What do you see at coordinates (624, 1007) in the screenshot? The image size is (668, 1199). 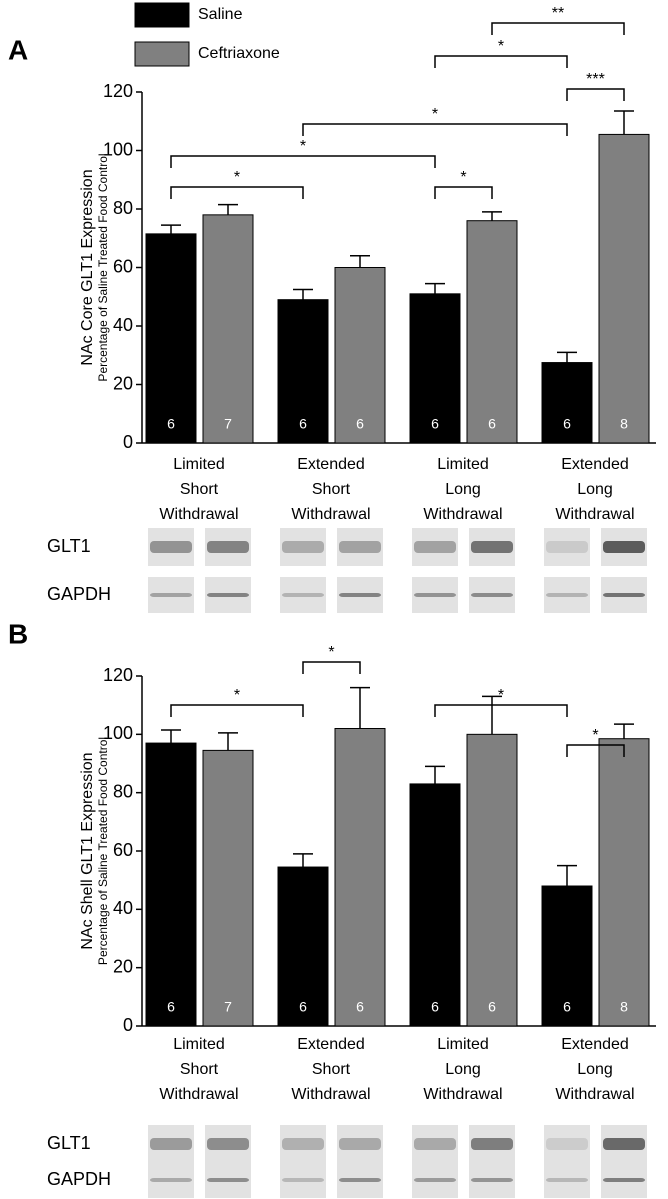 I see `n-label: 8` at bounding box center [624, 1007].